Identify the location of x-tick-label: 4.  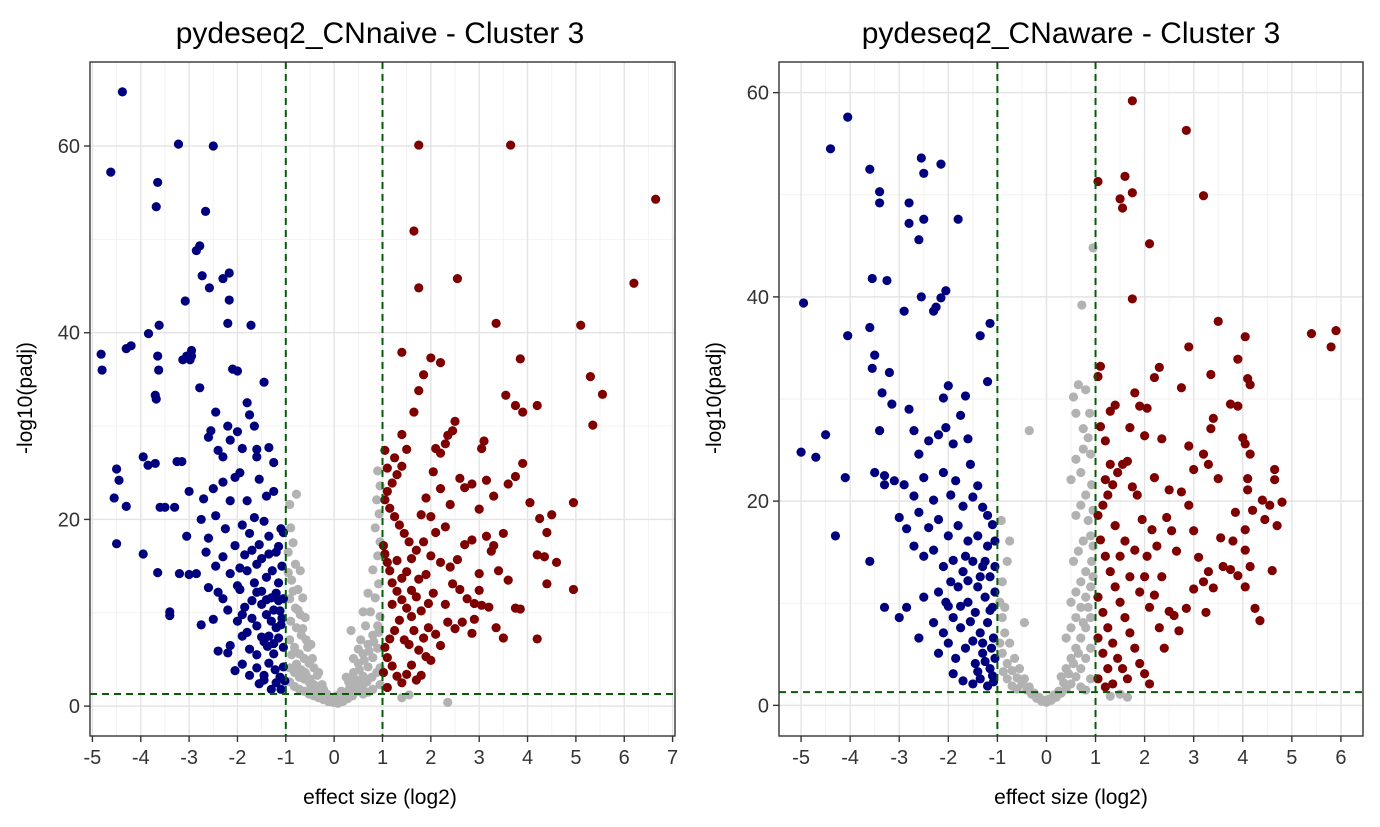
(1242, 758).